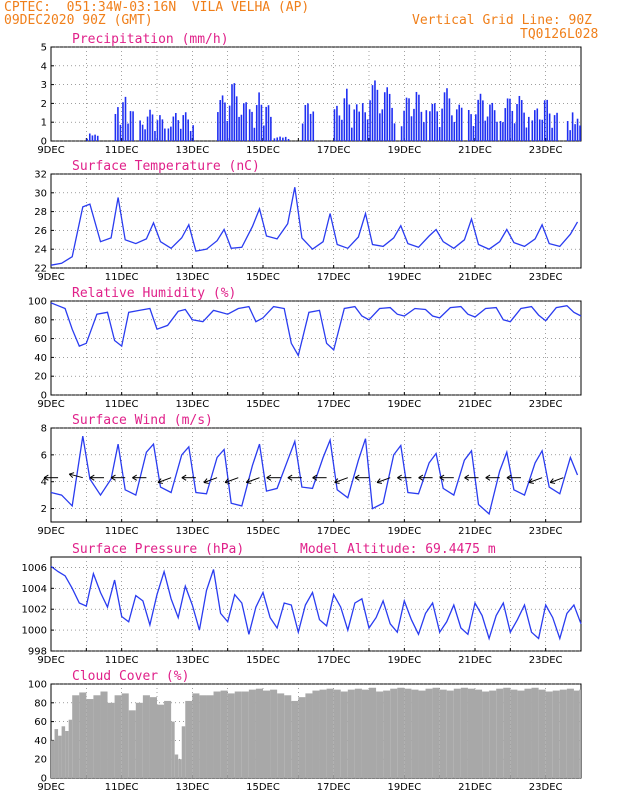  What do you see at coordinates (34, 568) in the screenshot?
I see `y-tick-label: 1006` at bounding box center [34, 568].